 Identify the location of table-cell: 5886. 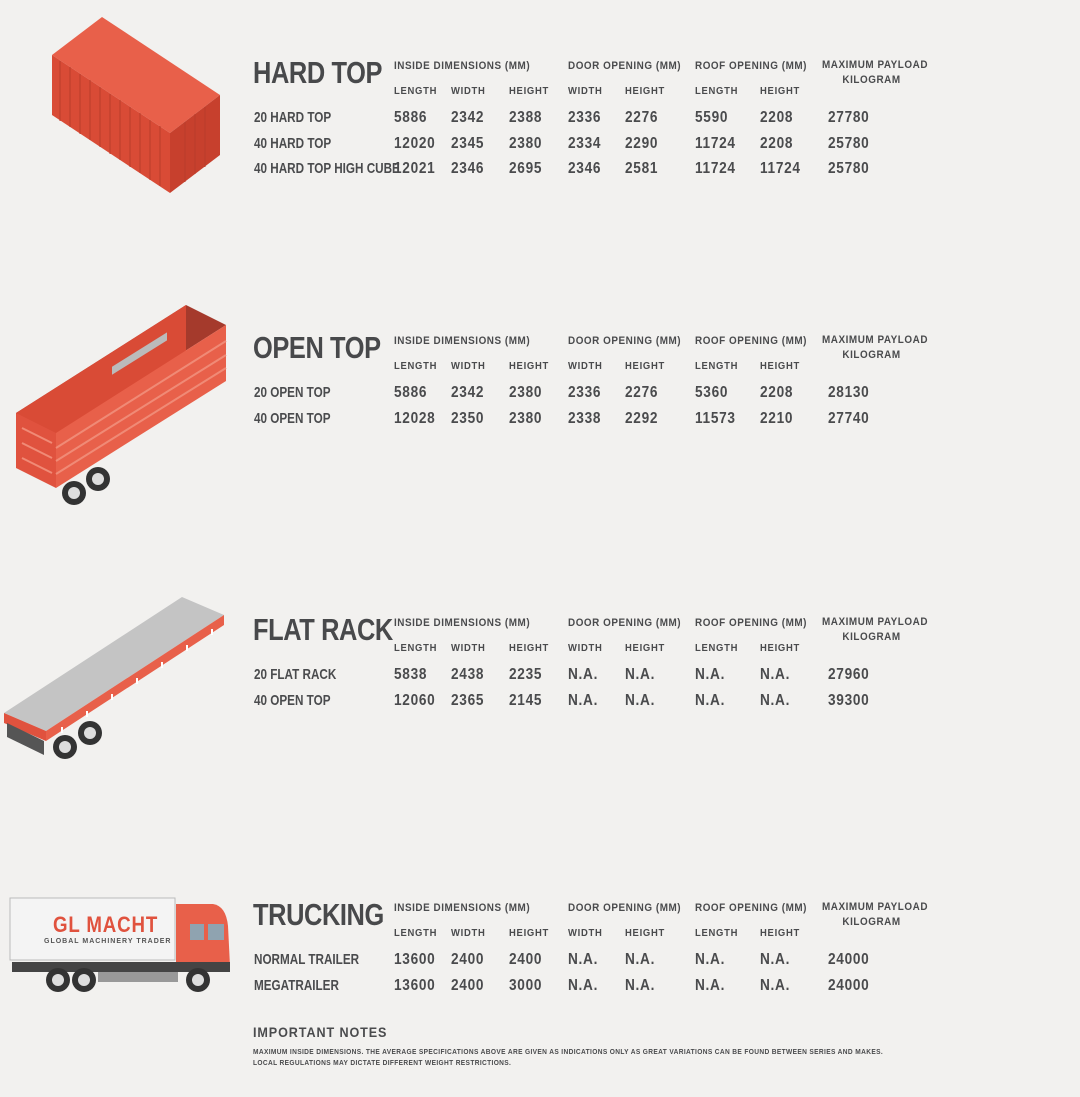
(411, 392).